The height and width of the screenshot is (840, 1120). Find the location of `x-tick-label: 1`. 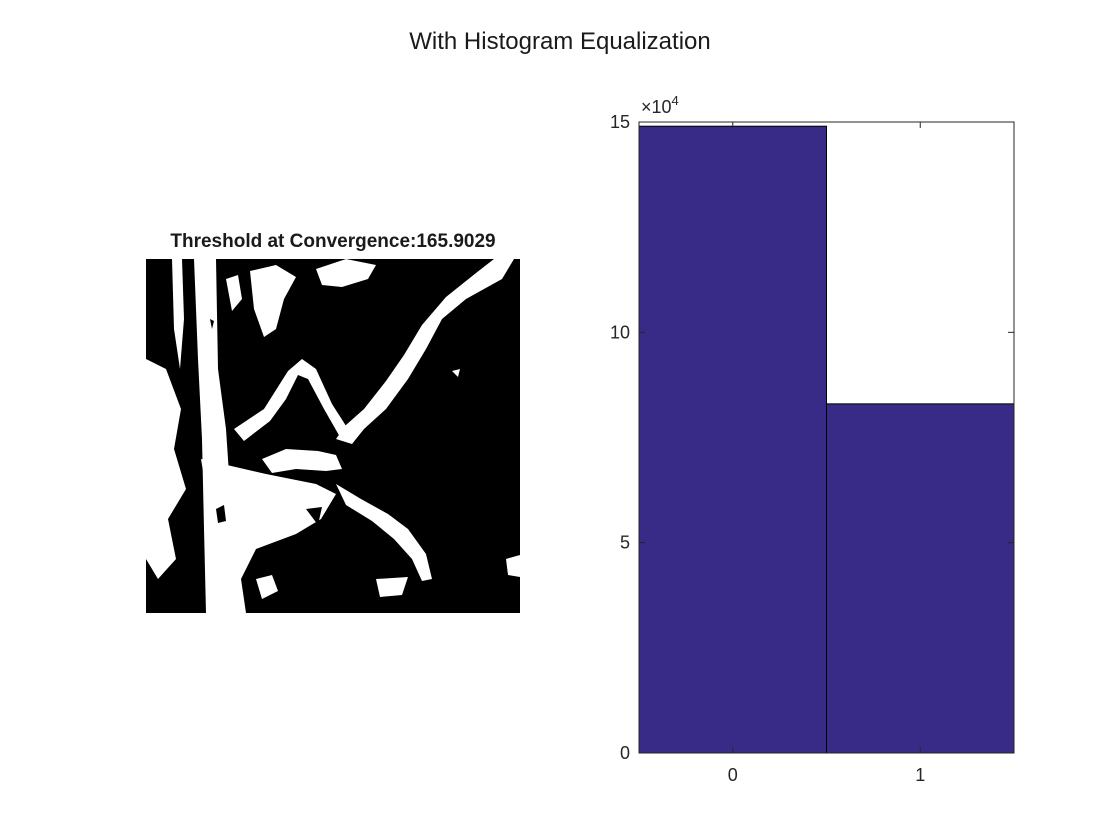

x-tick-label: 1 is located at coordinates (920, 775).